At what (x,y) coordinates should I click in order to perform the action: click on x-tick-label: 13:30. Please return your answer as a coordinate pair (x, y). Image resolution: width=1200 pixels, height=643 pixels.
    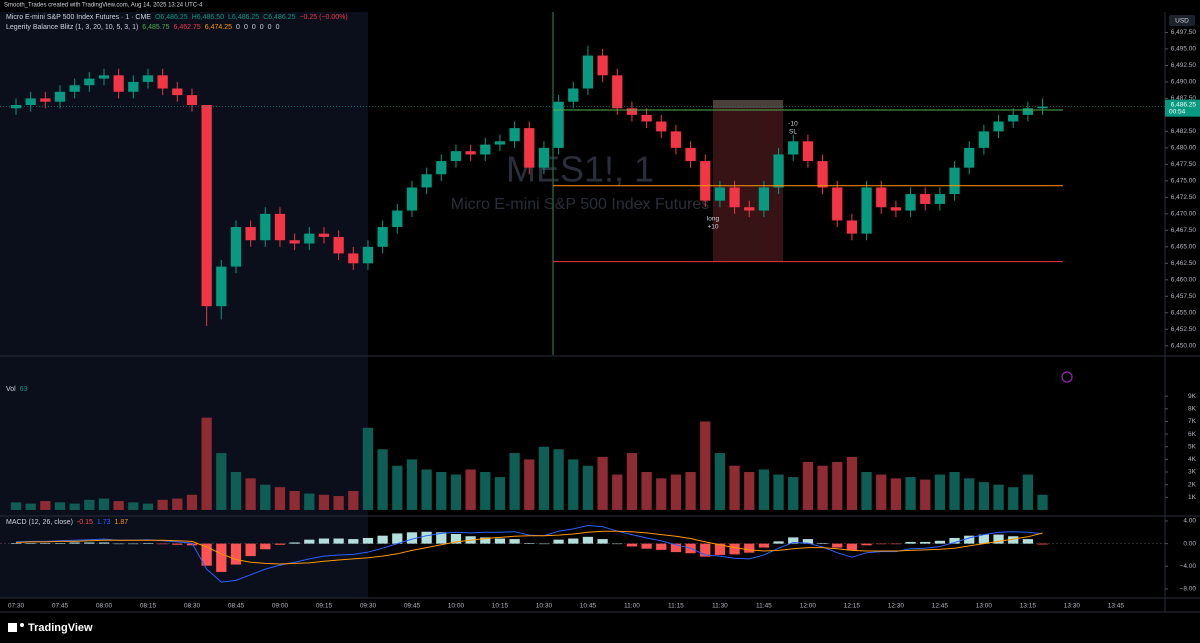
    Looking at the image, I should click on (1072, 606).